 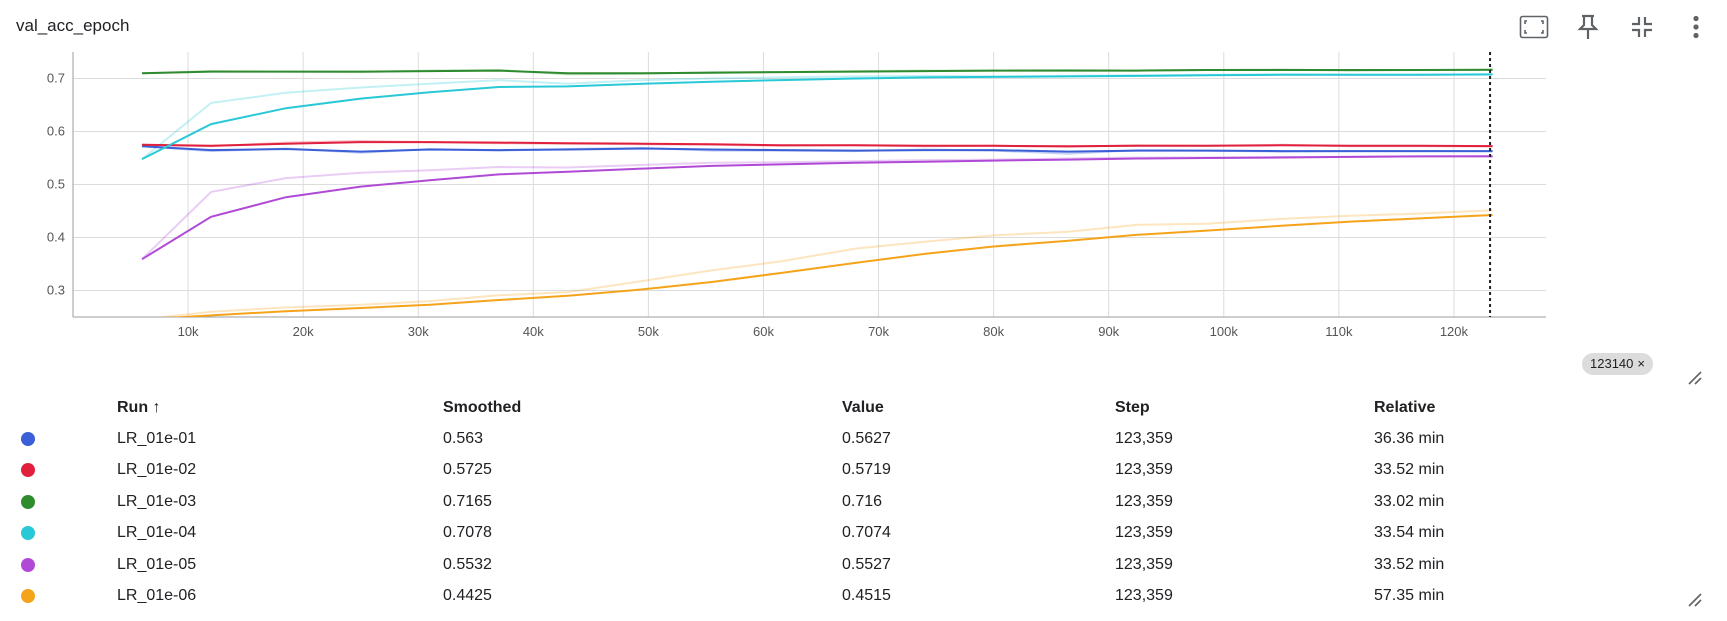 I want to click on raw-value: 0.716, so click(x=862, y=501).